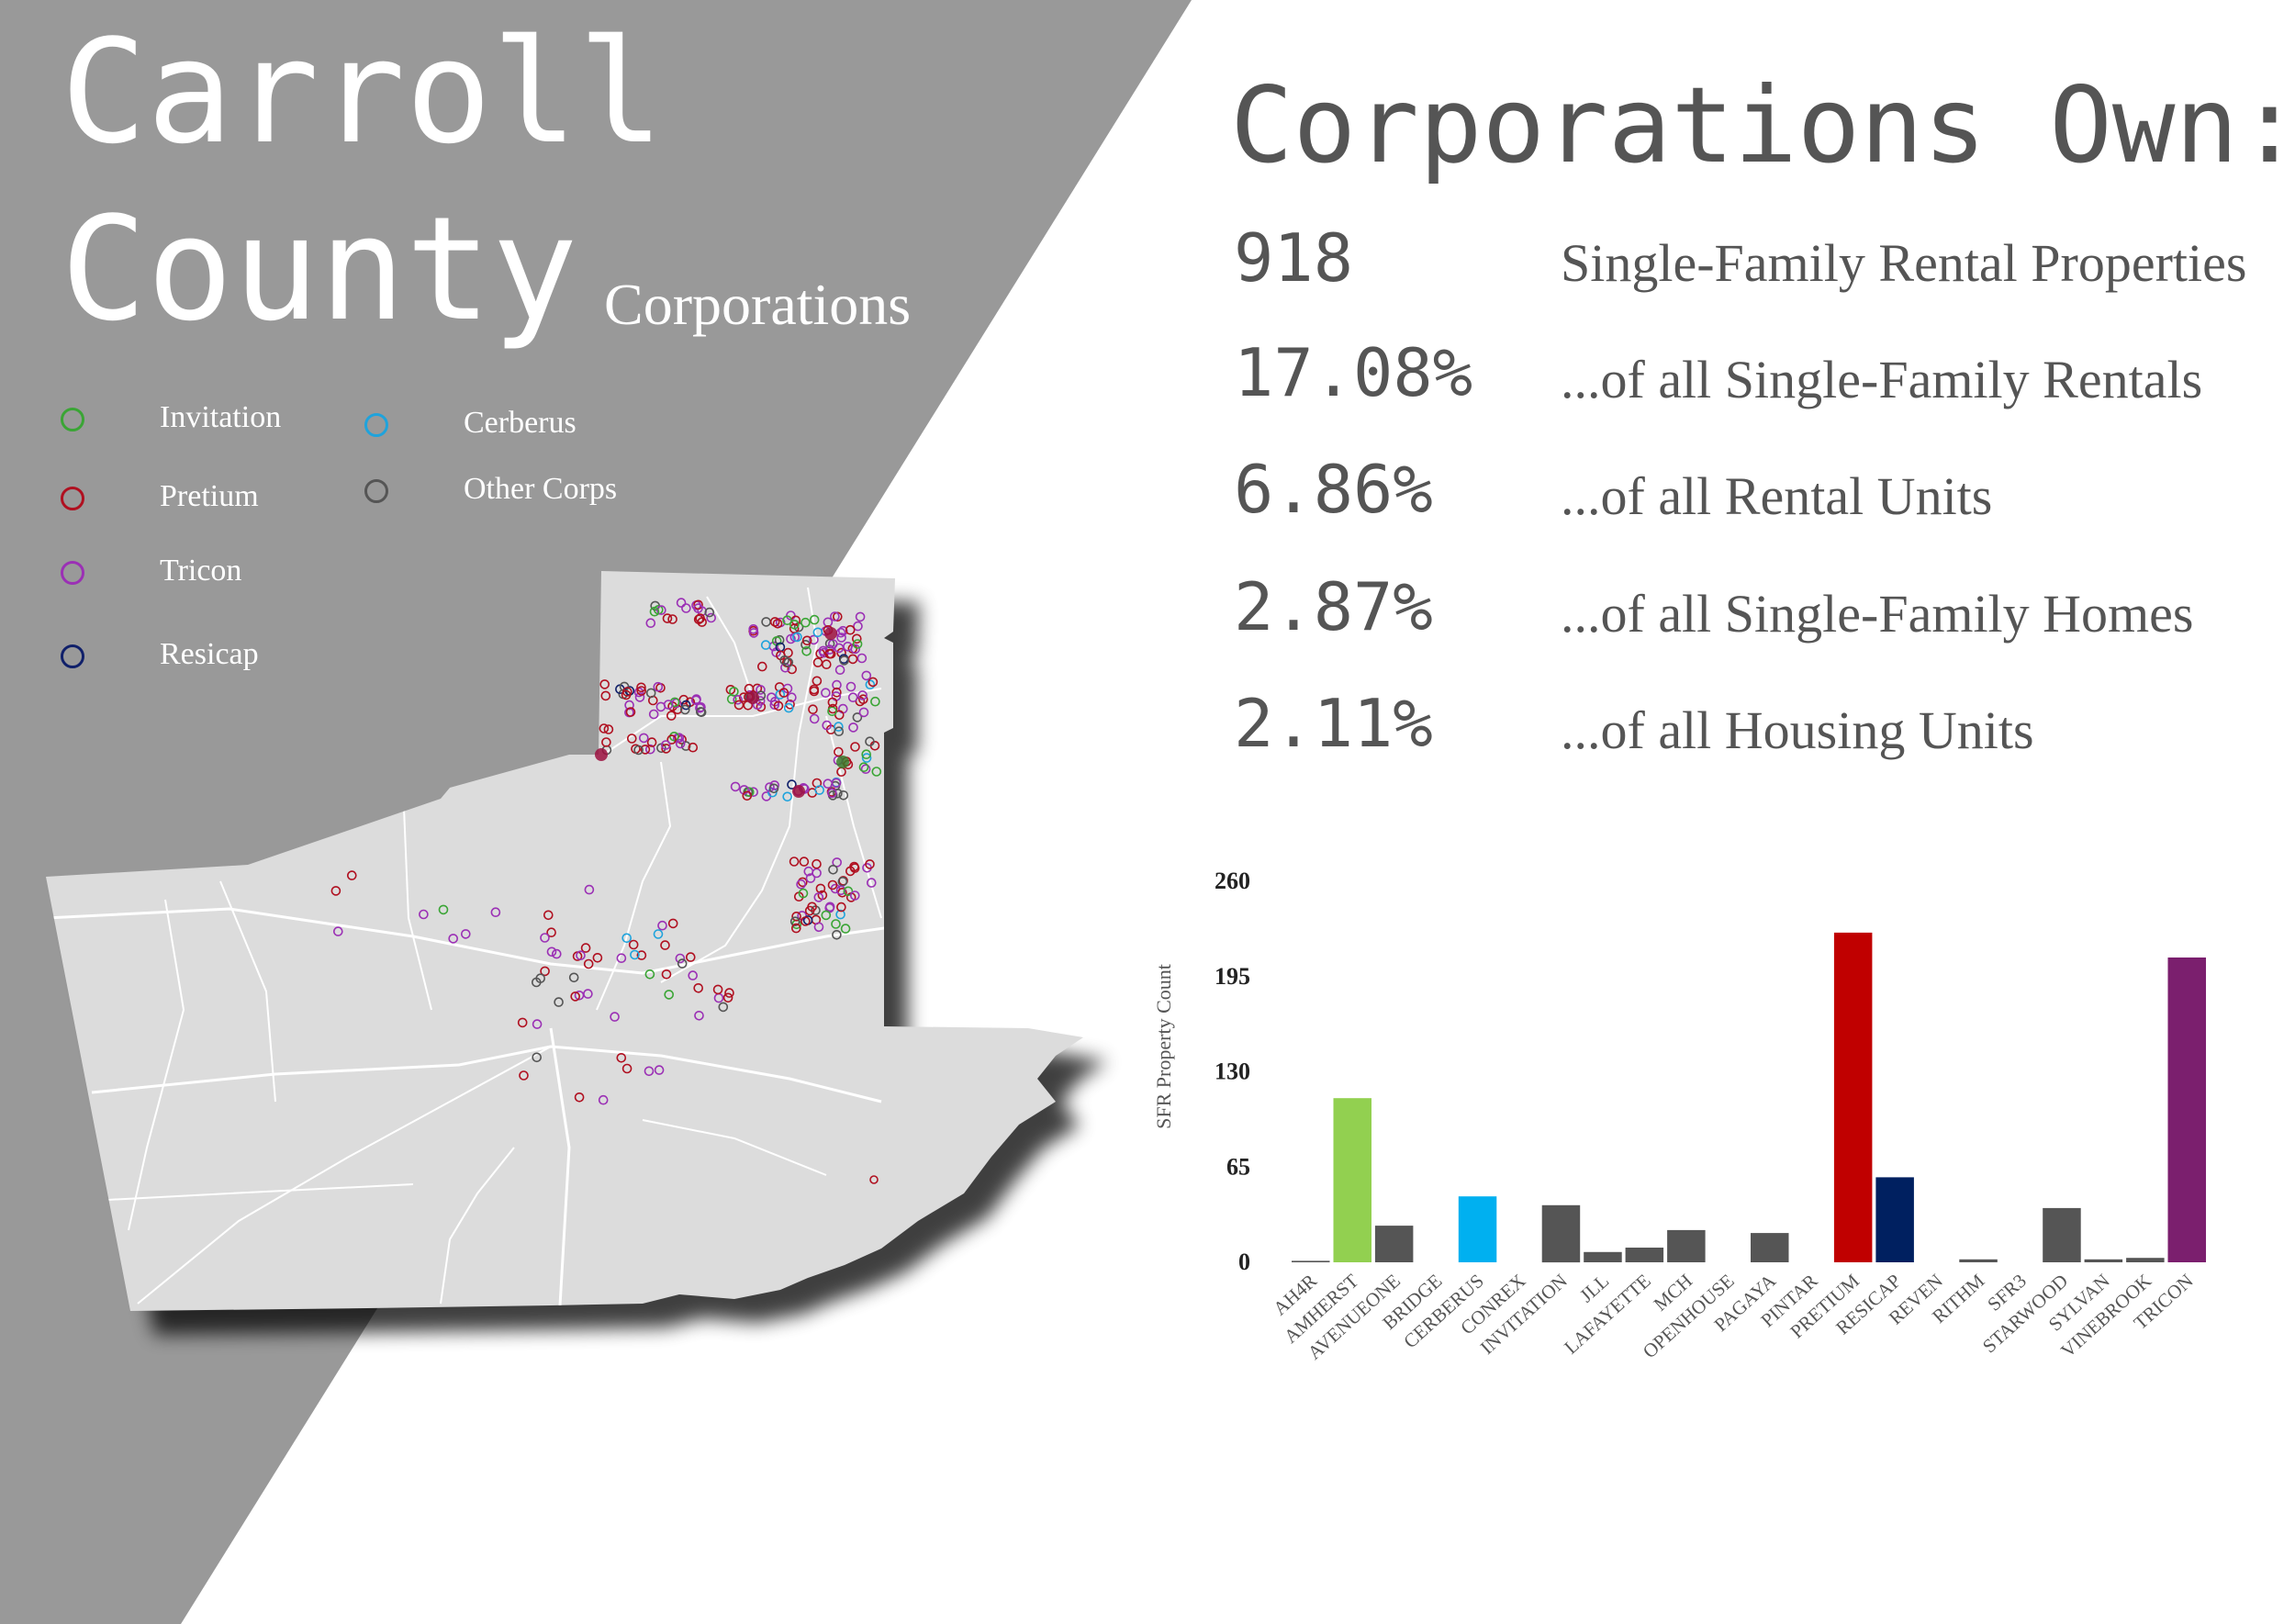 This screenshot has width=2295, height=1624. I want to click on stat-desc-sfh-share: ...of all Single-Family Homes, so click(1878, 614).